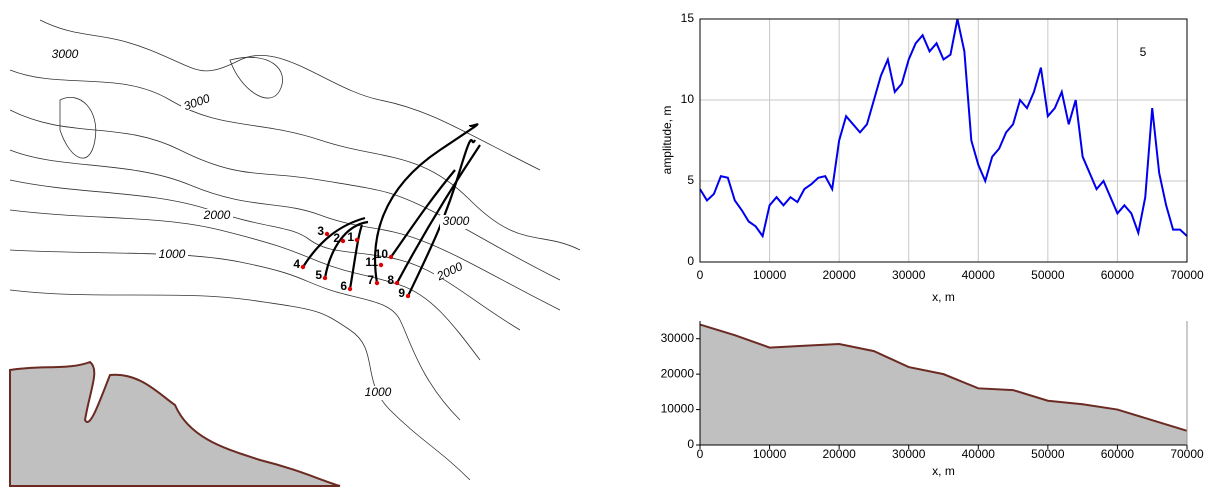 This screenshot has width=1208, height=490. Describe the element at coordinates (690, 180) in the screenshot. I see `y-tick-label: 5` at that location.